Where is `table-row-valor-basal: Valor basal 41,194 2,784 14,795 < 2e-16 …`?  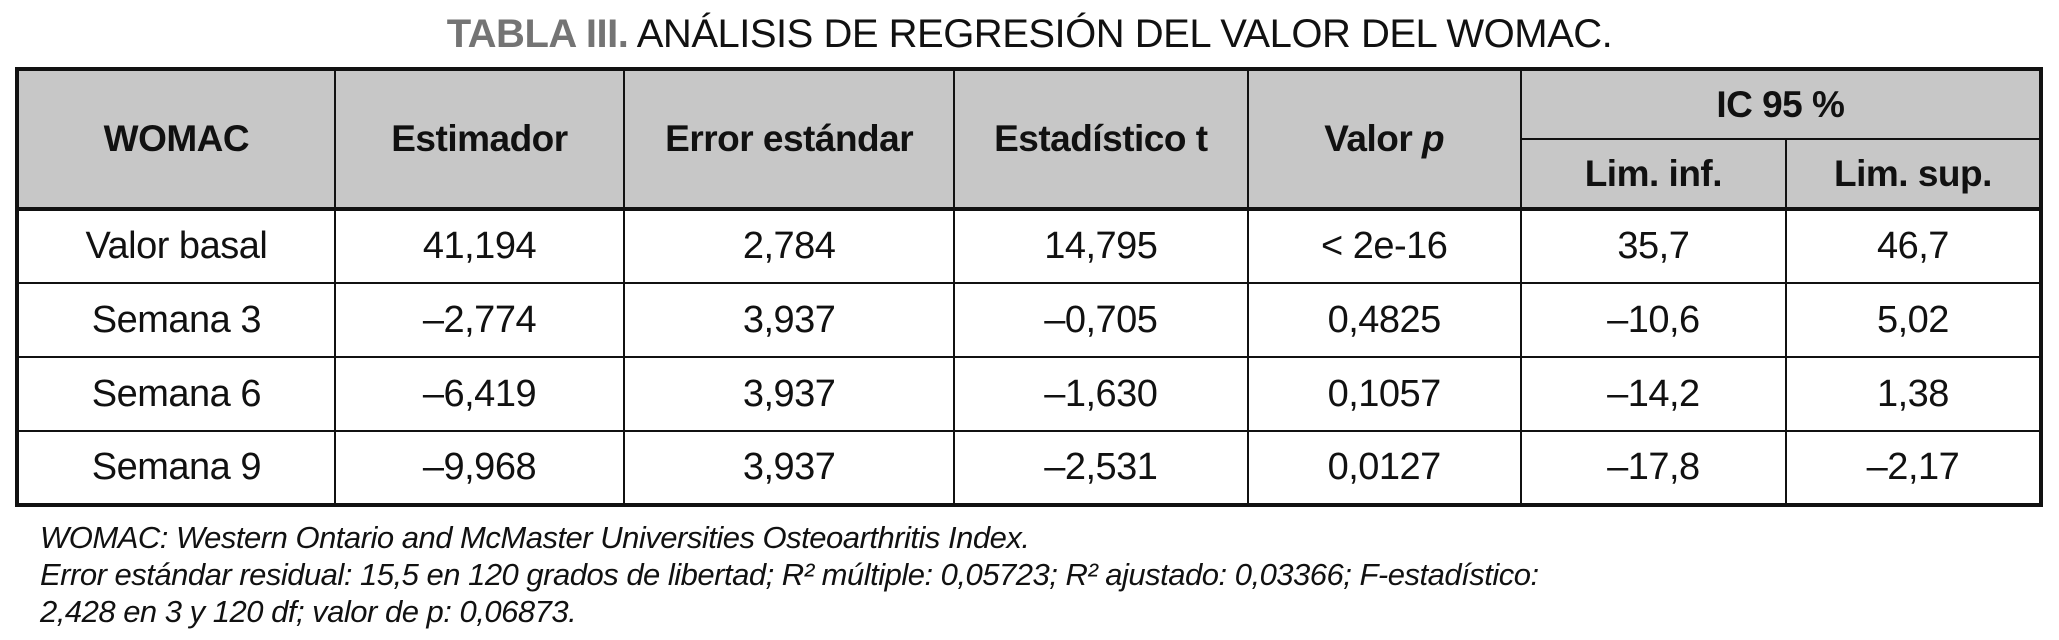 table-row-valor-basal: Valor basal 41,194 2,784 14,795 < 2e-16 … is located at coordinates (1029, 246).